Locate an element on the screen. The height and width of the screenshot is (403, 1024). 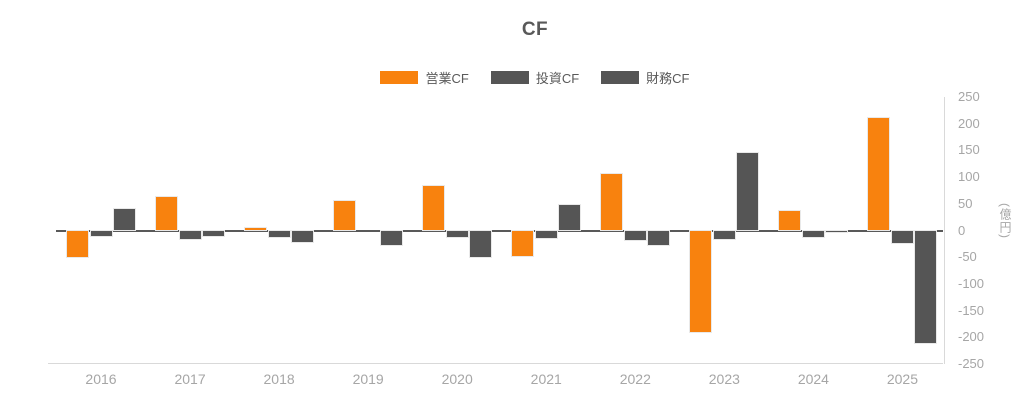
legend-swatch-financing-cf is located at coordinates (620, 77).